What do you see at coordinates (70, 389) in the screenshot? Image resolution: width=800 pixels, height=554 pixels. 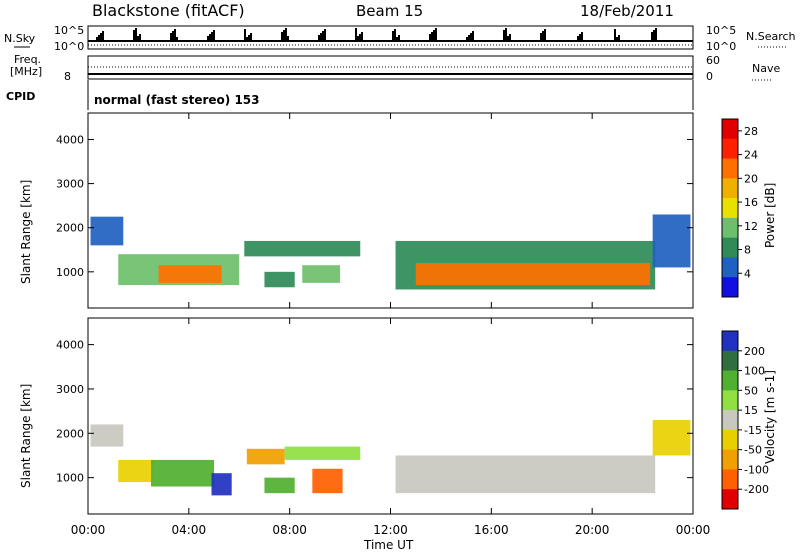 I see `velocity-ytick-label-2: 3000` at bounding box center [70, 389].